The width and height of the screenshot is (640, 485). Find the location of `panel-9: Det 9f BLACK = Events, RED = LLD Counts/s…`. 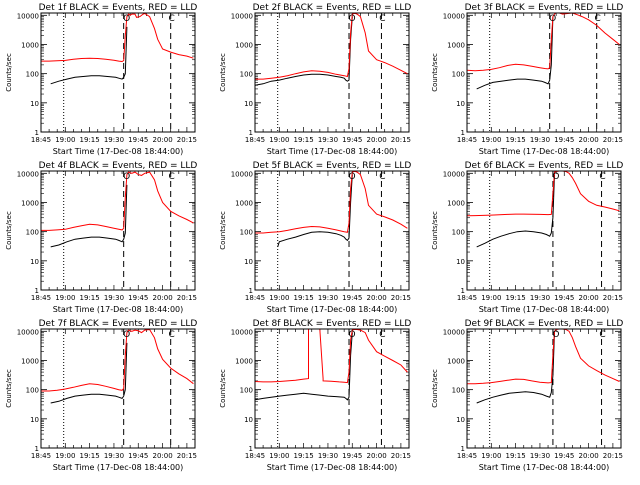

panel-9: Det 9f BLACK = Events, RED = LLD Counts/s… is located at coordinates (527, 395).